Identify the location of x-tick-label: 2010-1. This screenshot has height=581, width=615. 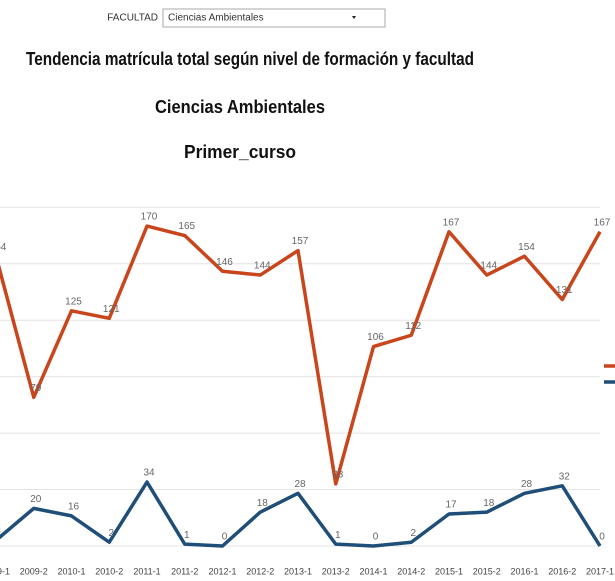
(71, 571).